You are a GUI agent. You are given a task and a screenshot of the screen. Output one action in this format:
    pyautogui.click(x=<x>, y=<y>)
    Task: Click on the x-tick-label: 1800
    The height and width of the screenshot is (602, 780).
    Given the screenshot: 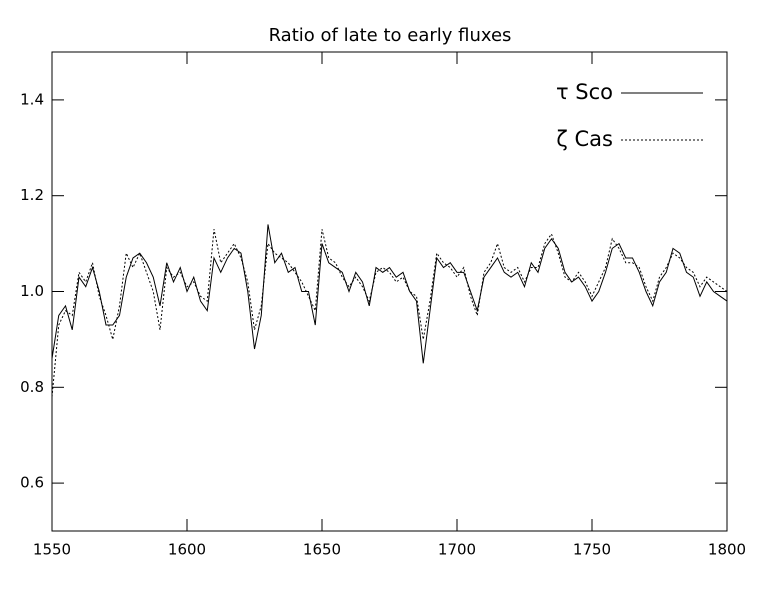 What is the action you would take?
    pyautogui.click(x=727, y=550)
    